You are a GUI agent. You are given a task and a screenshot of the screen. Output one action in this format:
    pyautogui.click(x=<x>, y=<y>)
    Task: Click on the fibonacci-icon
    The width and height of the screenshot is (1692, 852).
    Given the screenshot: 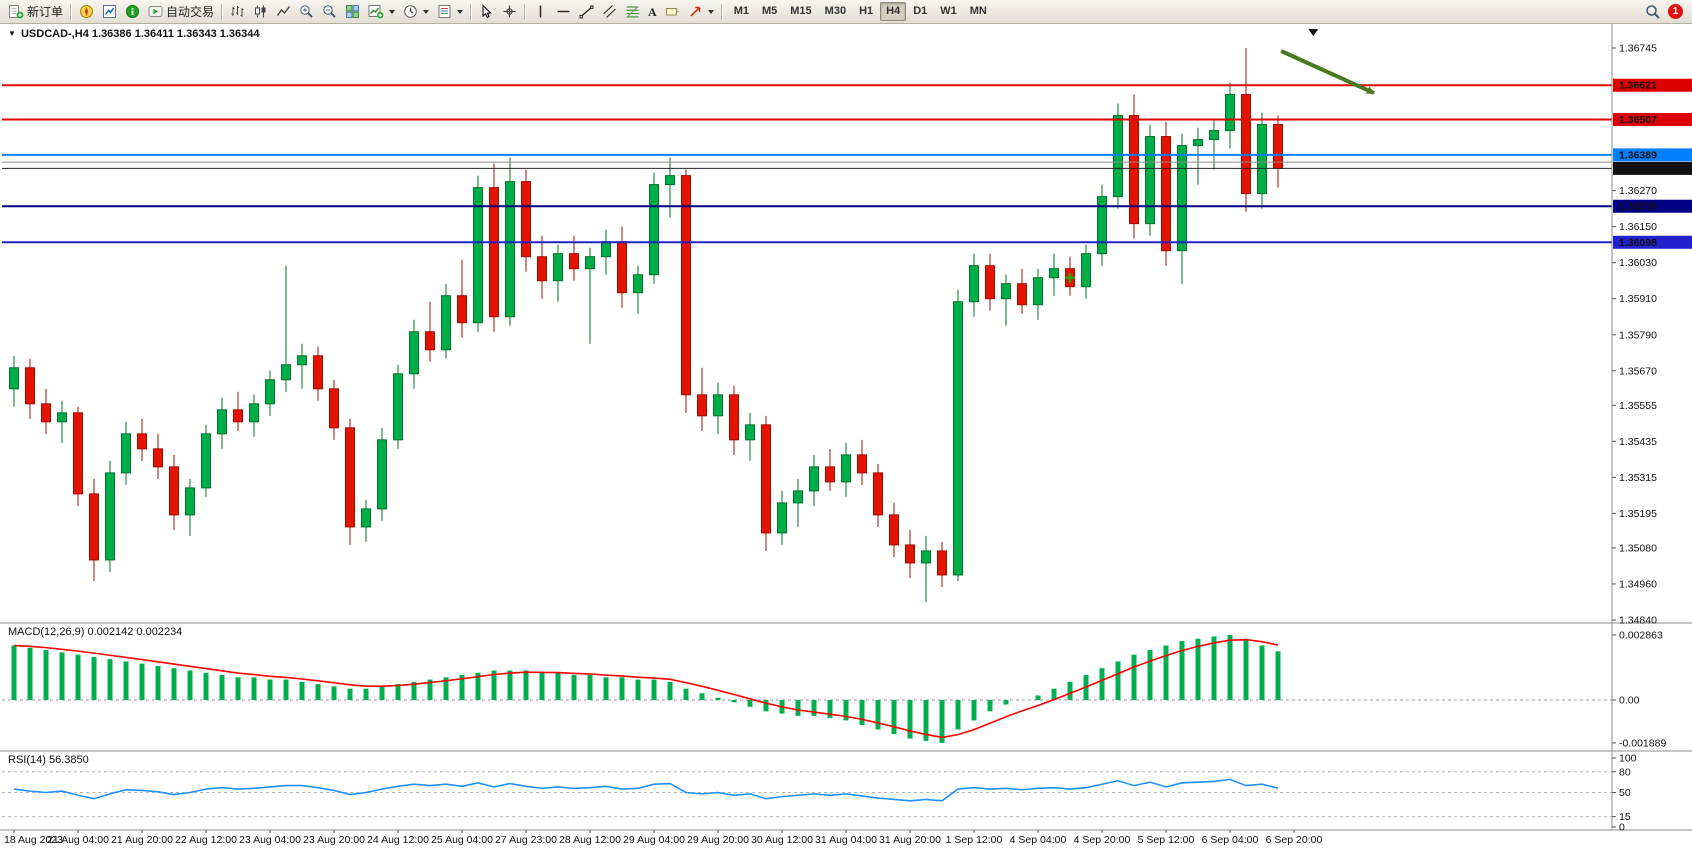 What is the action you would take?
    pyautogui.click(x=632, y=12)
    